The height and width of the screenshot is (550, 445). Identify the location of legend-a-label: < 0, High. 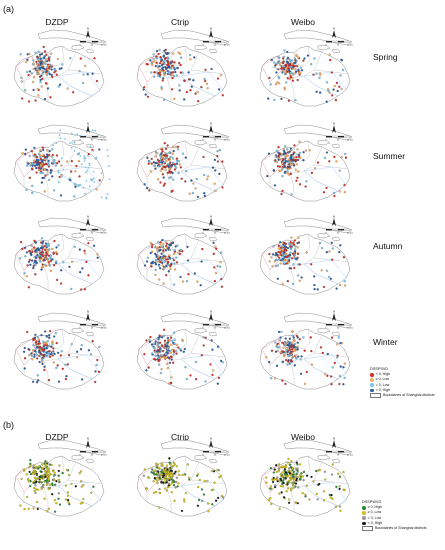
(383, 389).